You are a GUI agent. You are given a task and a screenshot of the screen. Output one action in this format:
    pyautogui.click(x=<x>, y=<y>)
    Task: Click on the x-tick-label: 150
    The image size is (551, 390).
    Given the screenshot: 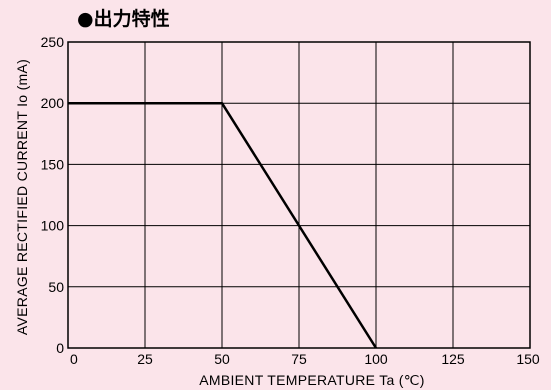 What is the action you would take?
    pyautogui.click(x=528, y=359)
    